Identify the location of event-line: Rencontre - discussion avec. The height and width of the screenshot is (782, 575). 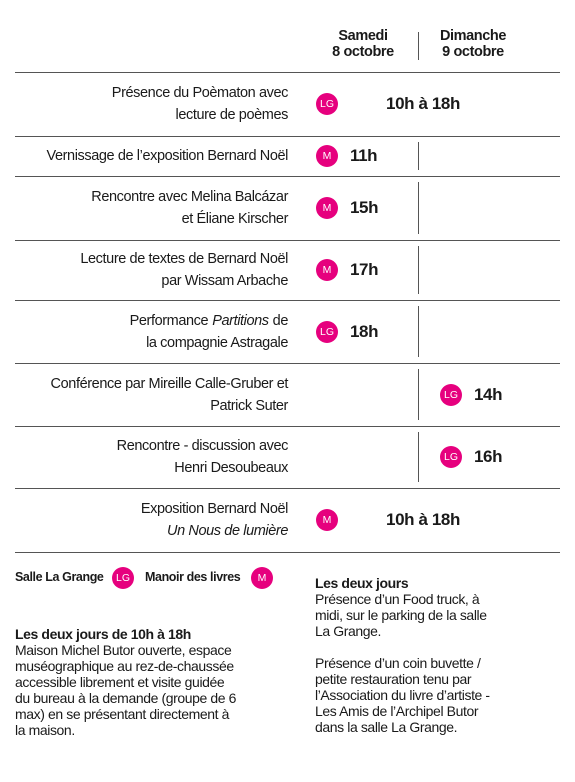
(202, 446).